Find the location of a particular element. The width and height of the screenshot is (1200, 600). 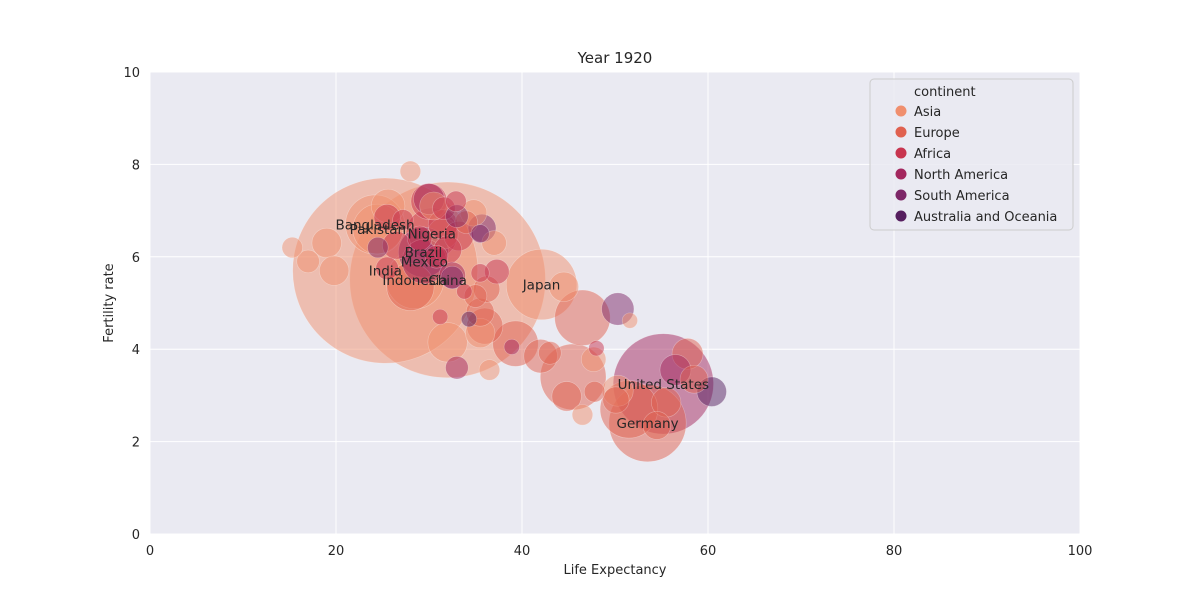

y-tick-label: 8 is located at coordinates (136, 165).